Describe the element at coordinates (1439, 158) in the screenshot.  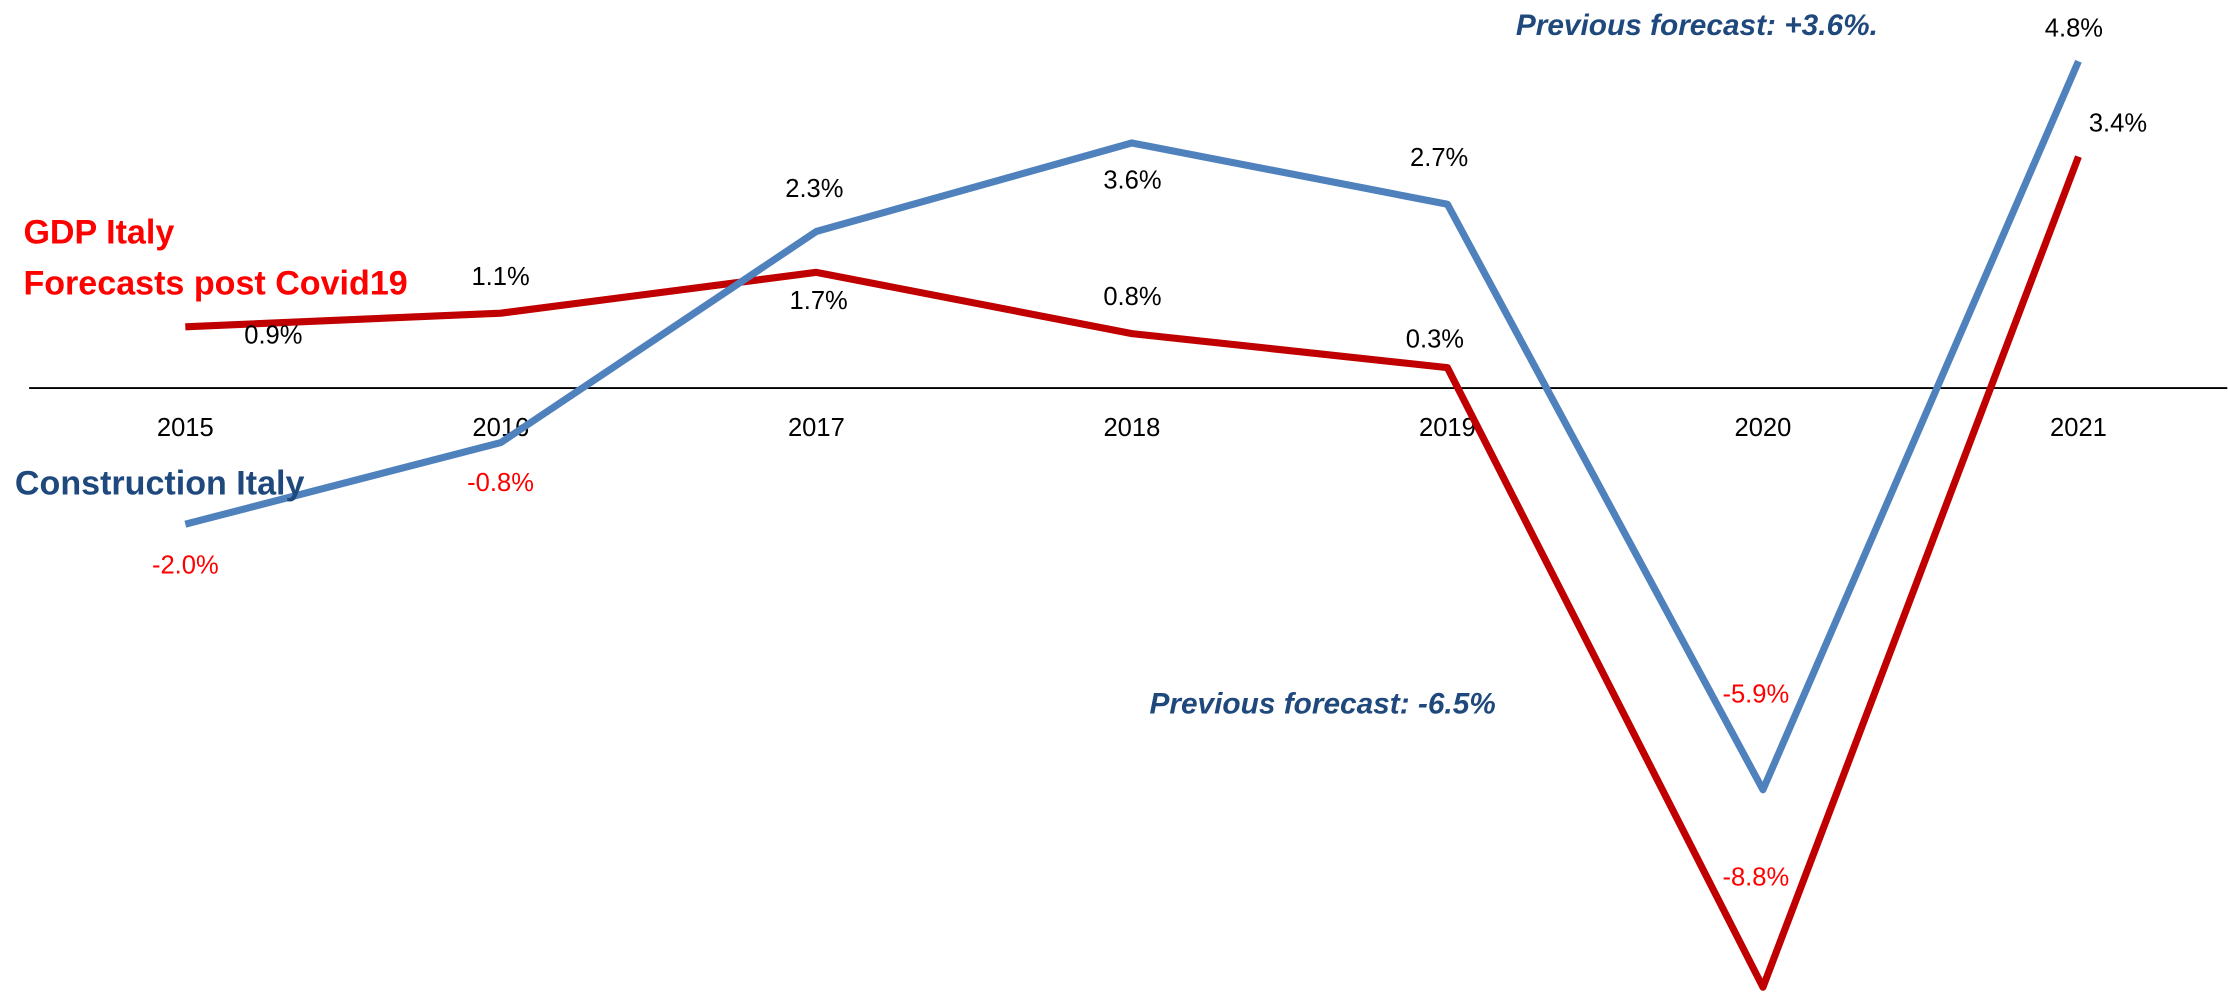
I see `data-label: 2.7%` at that location.